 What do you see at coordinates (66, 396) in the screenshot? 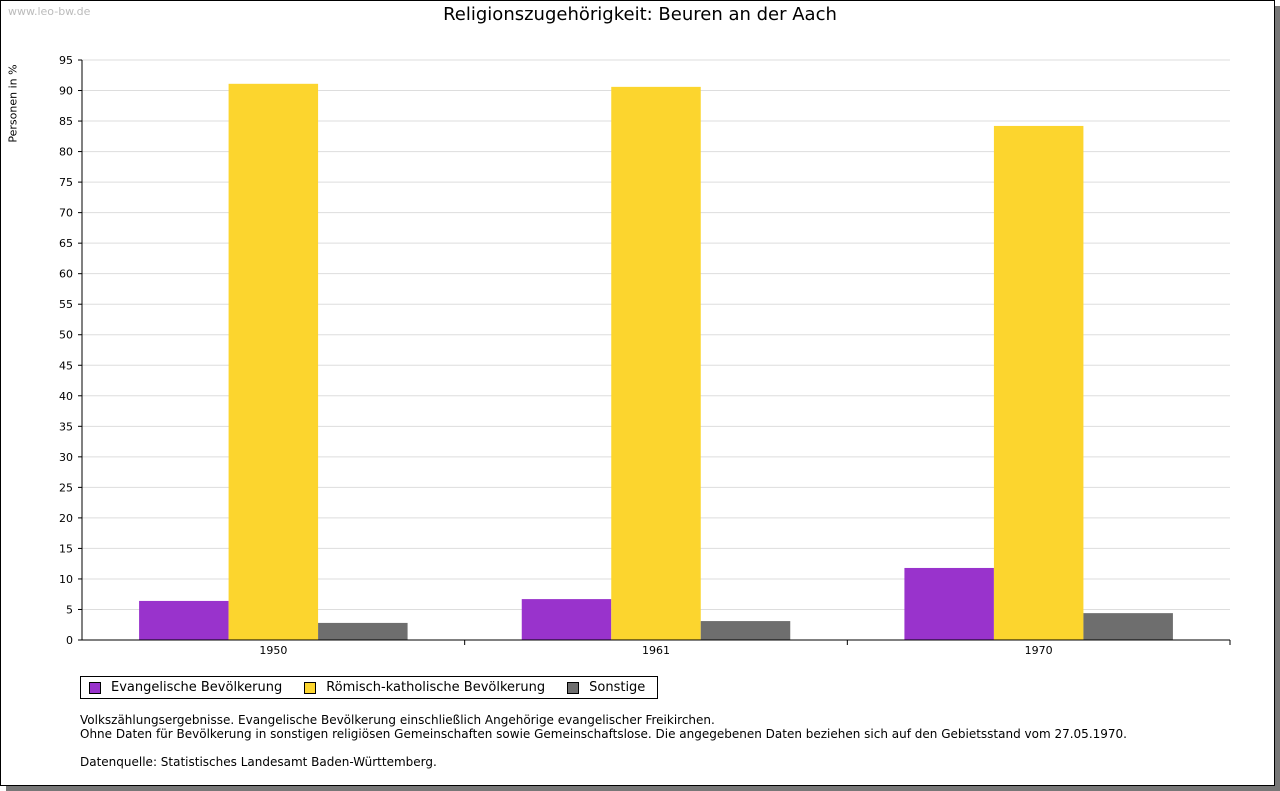
I see `y-tick-label: 40` at bounding box center [66, 396].